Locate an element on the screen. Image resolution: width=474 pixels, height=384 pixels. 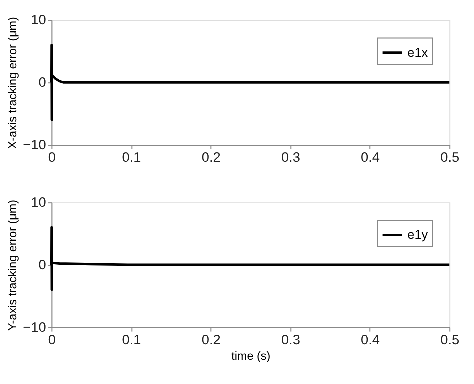
legend-label: e1x is located at coordinates (418, 53).